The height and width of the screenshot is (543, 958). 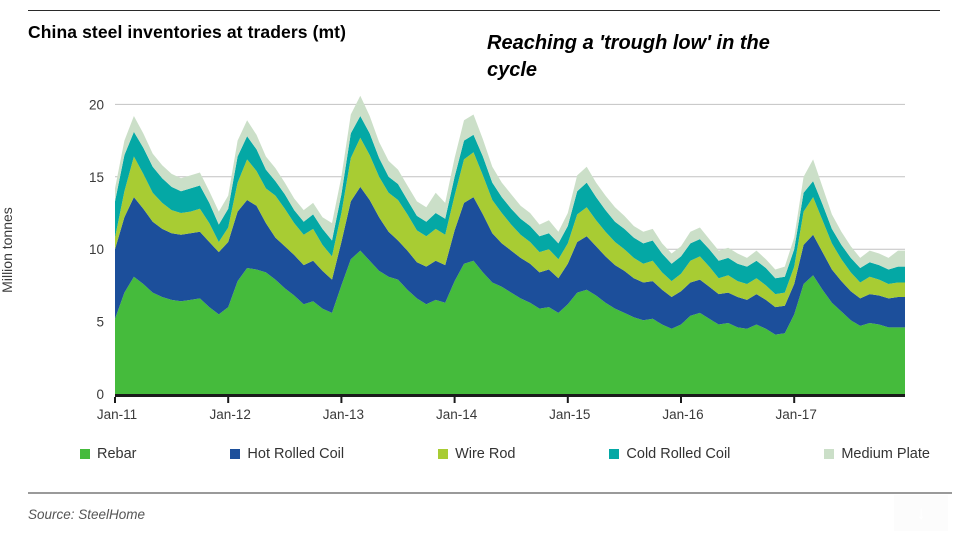 I want to click on x-tick-label-Jan-15: Jan-15, so click(x=569, y=414).